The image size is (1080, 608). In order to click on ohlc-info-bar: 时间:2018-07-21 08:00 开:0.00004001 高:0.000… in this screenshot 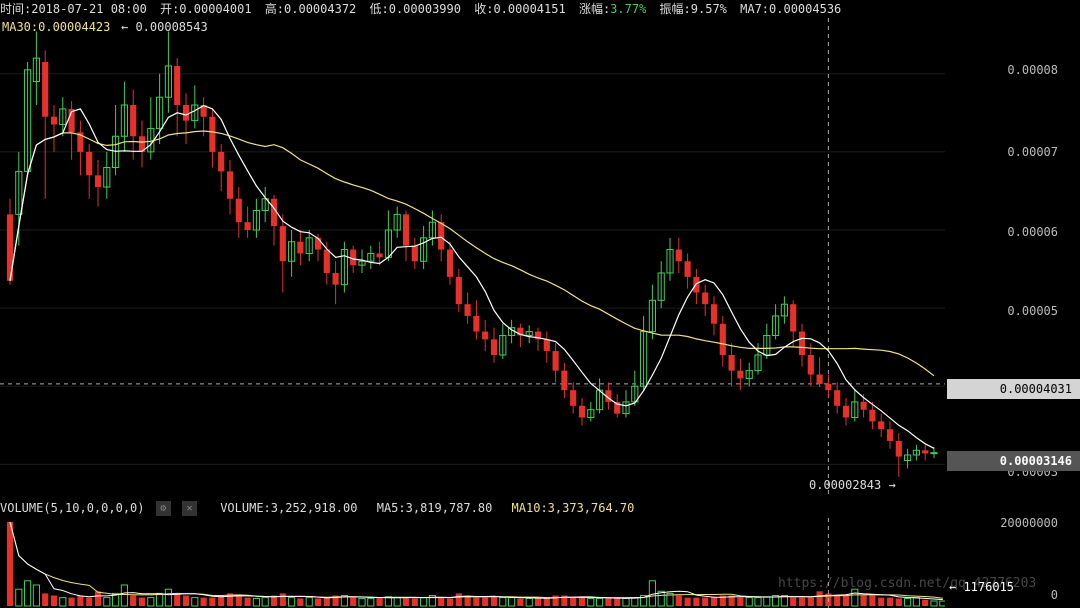, I will do `click(540, 9)`.